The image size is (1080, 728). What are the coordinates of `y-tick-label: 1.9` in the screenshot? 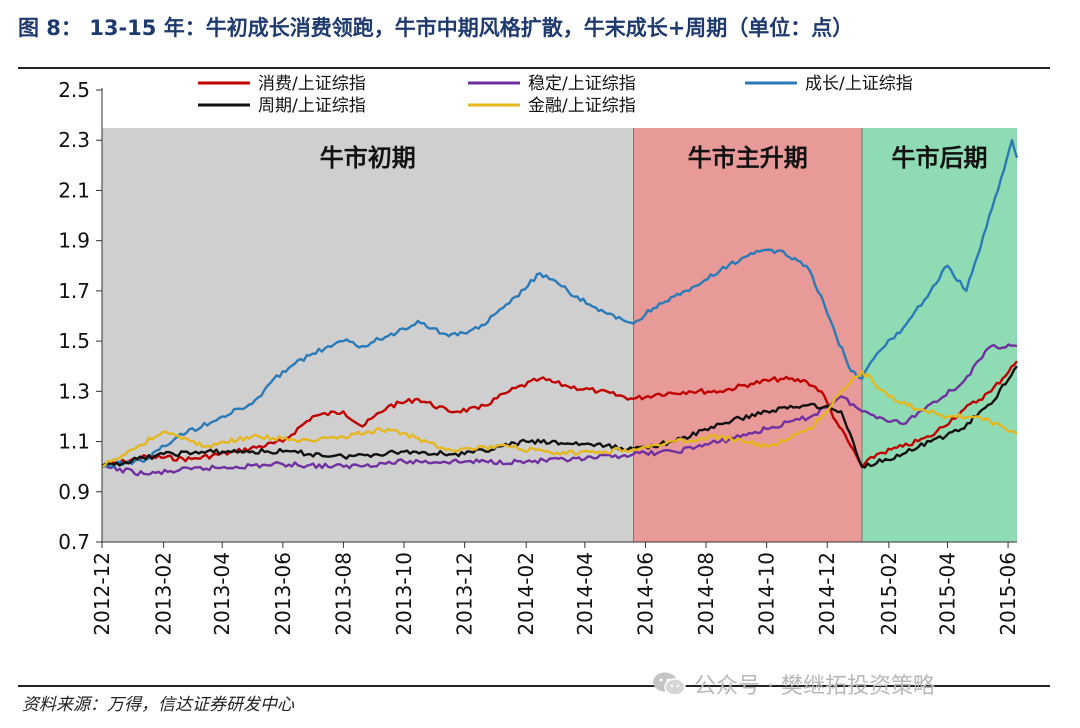 It's located at (74, 241).